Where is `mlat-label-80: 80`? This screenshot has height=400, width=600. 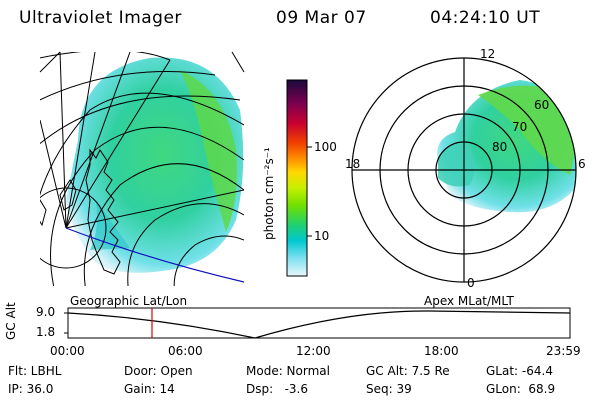
mlat-label-80: 80 is located at coordinates (500, 147).